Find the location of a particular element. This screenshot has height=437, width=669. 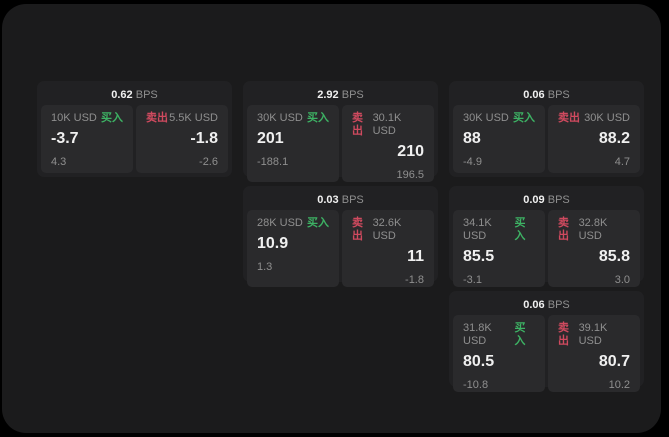

spread-value: 0.09 is located at coordinates (534, 200).